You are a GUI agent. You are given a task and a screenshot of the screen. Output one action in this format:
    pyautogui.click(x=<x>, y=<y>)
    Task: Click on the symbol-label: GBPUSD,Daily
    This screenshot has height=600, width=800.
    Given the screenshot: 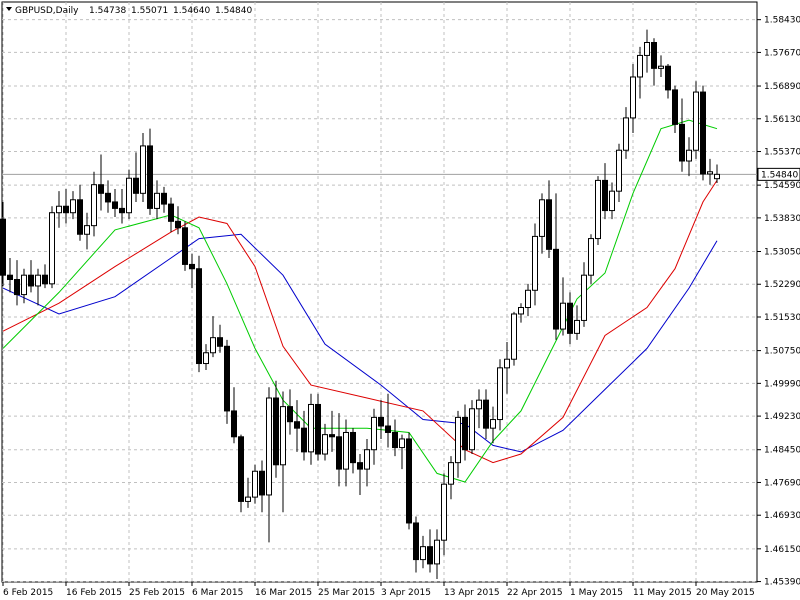 What is the action you would take?
    pyautogui.click(x=47, y=11)
    